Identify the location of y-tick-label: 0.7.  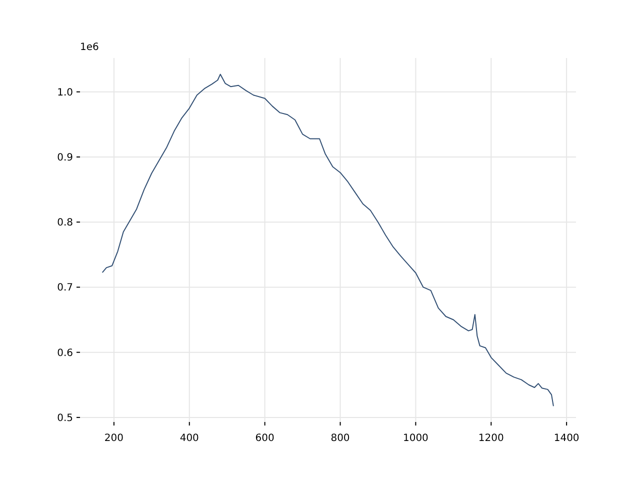
(65, 288).